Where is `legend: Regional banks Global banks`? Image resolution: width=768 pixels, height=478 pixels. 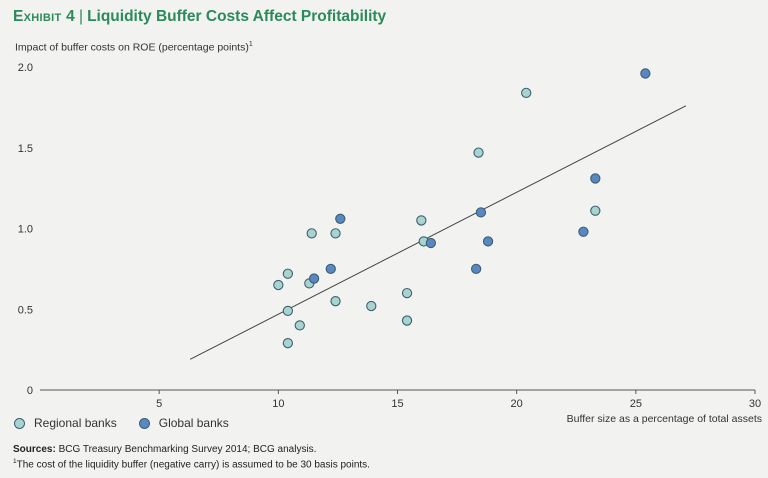
legend: Regional banks Global banks is located at coordinates (132, 423).